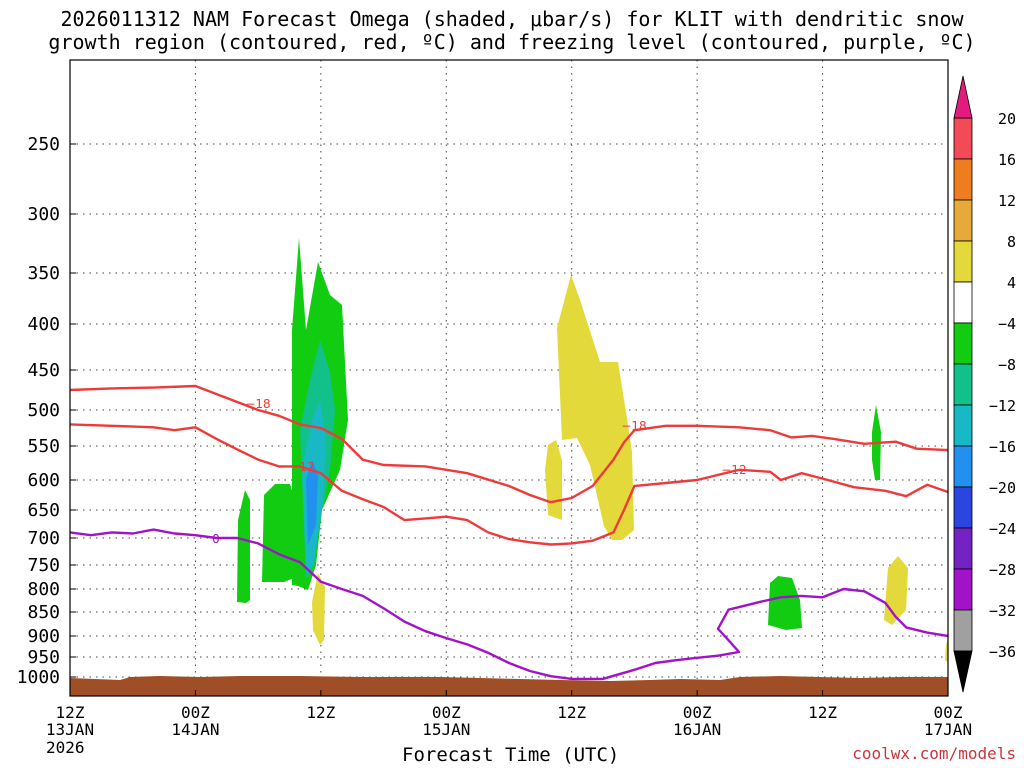  Describe the element at coordinates (216, 539) in the screenshot. I see `label-zero: 0` at that location.